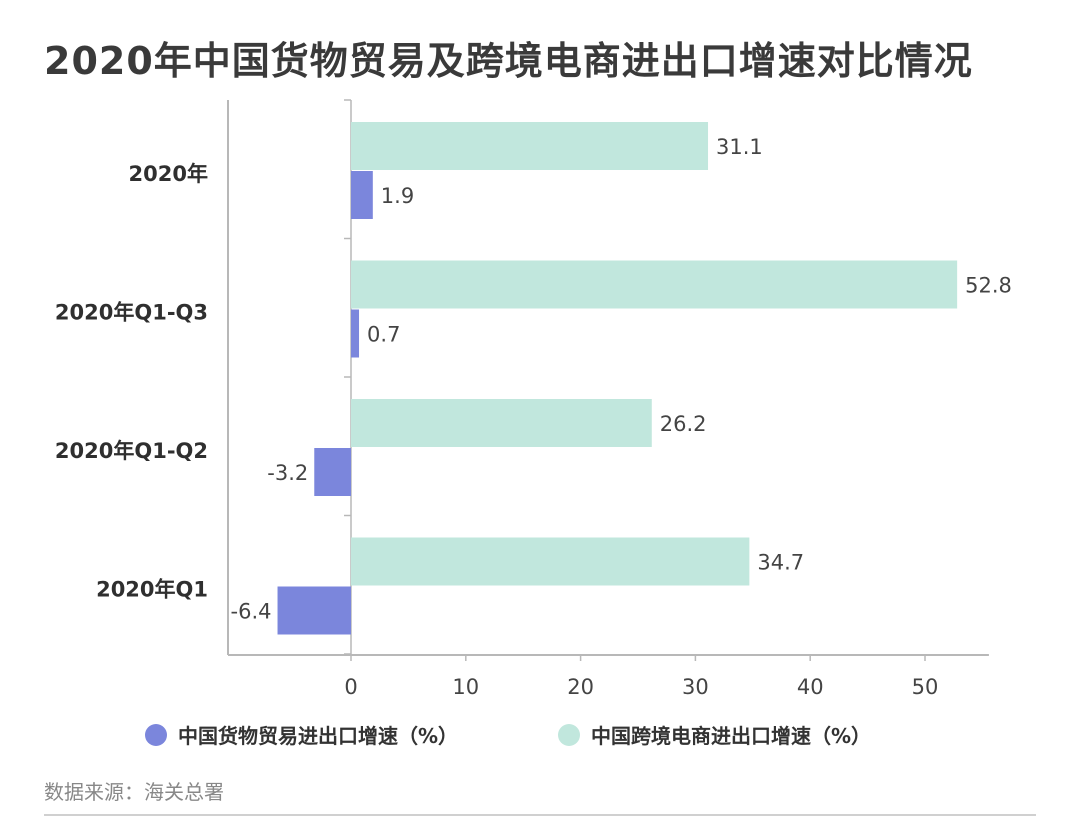 This screenshot has height=822, width=1080. What do you see at coordinates (731, 736) in the screenshot?
I see `legend-label-ecommerce: 中国跨境电商进出口增速（%）` at bounding box center [731, 736].